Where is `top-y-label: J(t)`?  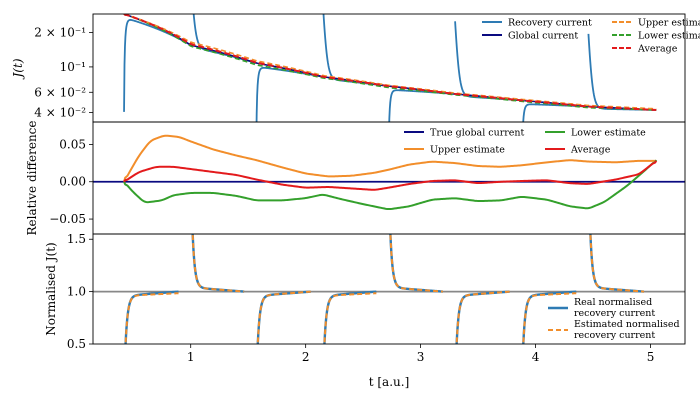 top-y-label: J(t) is located at coordinates (18, 69).